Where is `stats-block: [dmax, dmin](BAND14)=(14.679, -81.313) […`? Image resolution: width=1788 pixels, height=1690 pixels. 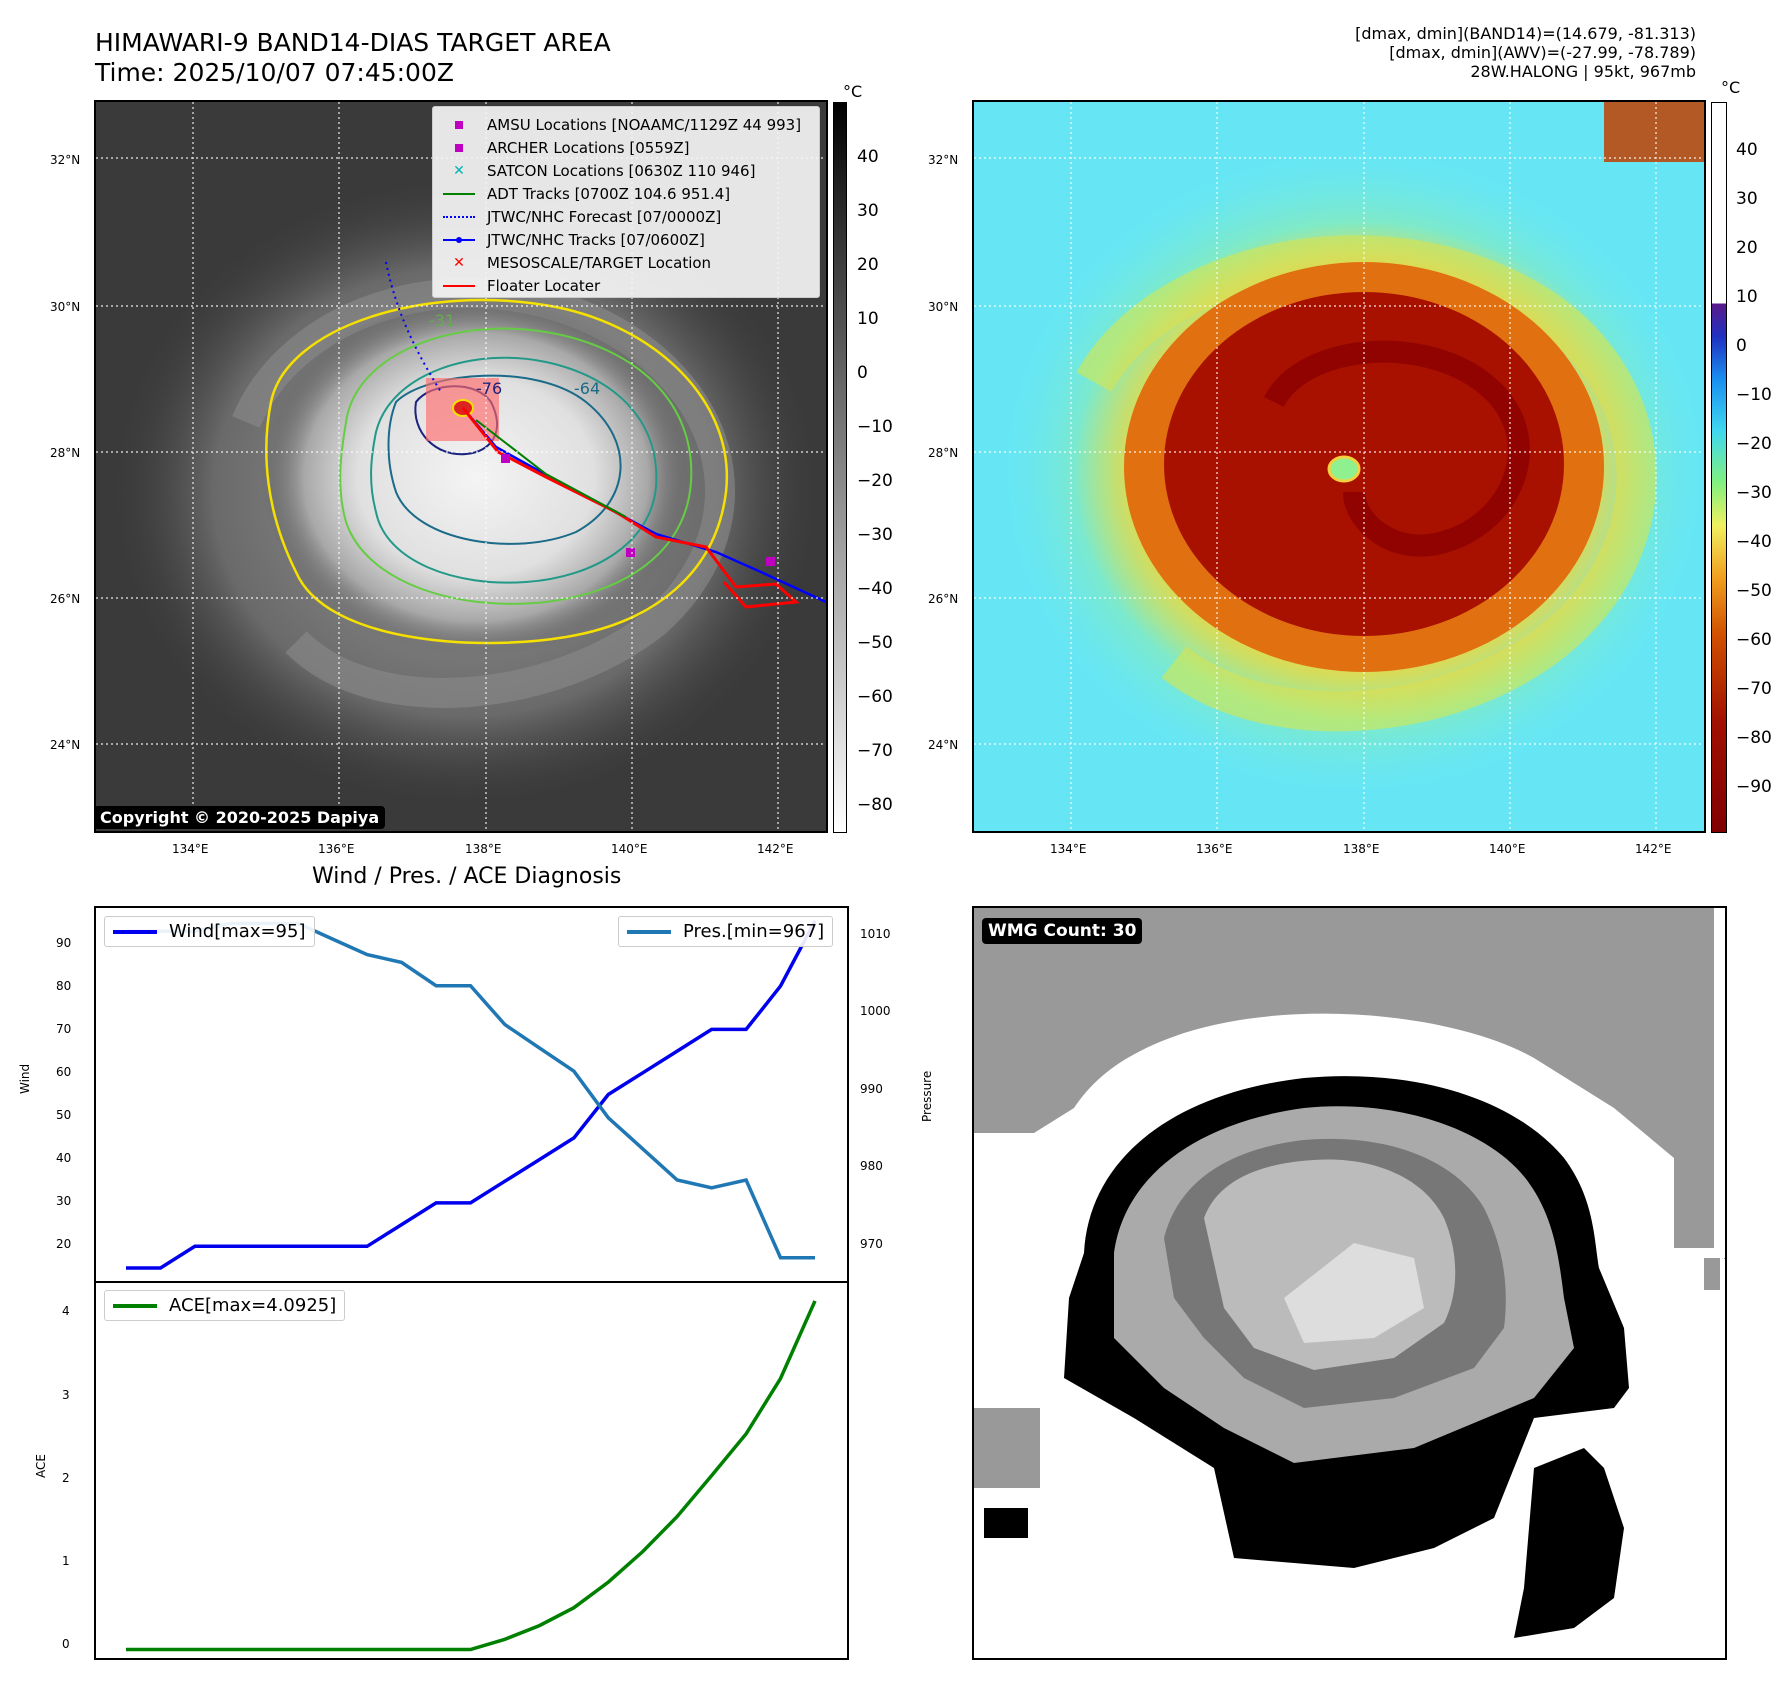
stats-block: [dmax, dmin](BAND14)=(14.679, -81.313) [… is located at coordinates (1525, 52).